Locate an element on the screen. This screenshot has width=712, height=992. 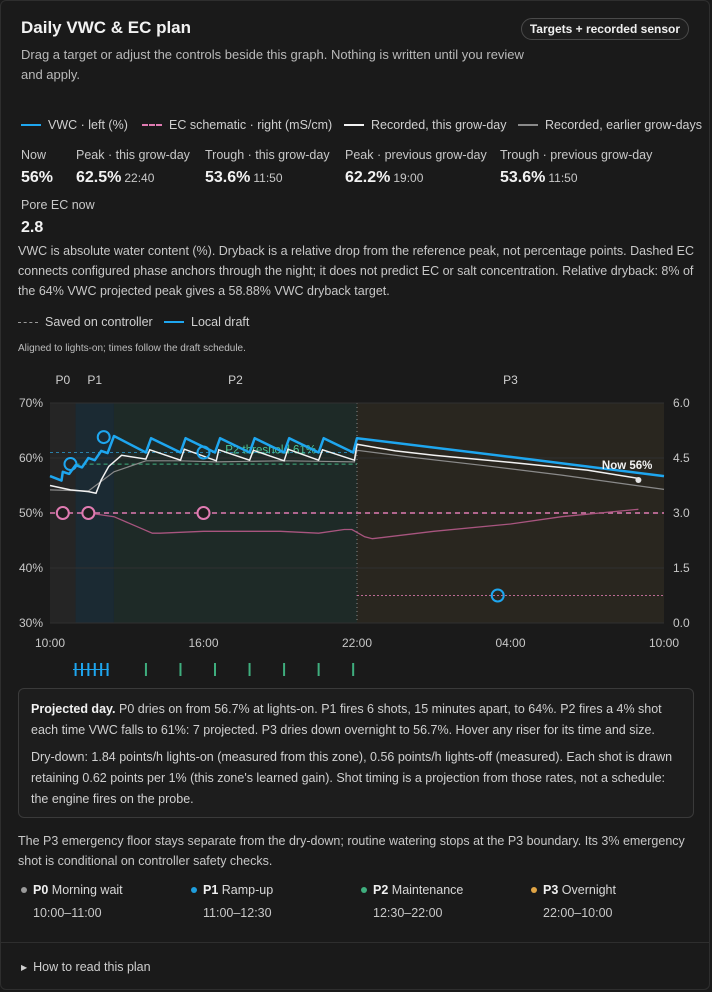
legend-ec: EC schematic · right (mS/cm) is located at coordinates (237, 125).